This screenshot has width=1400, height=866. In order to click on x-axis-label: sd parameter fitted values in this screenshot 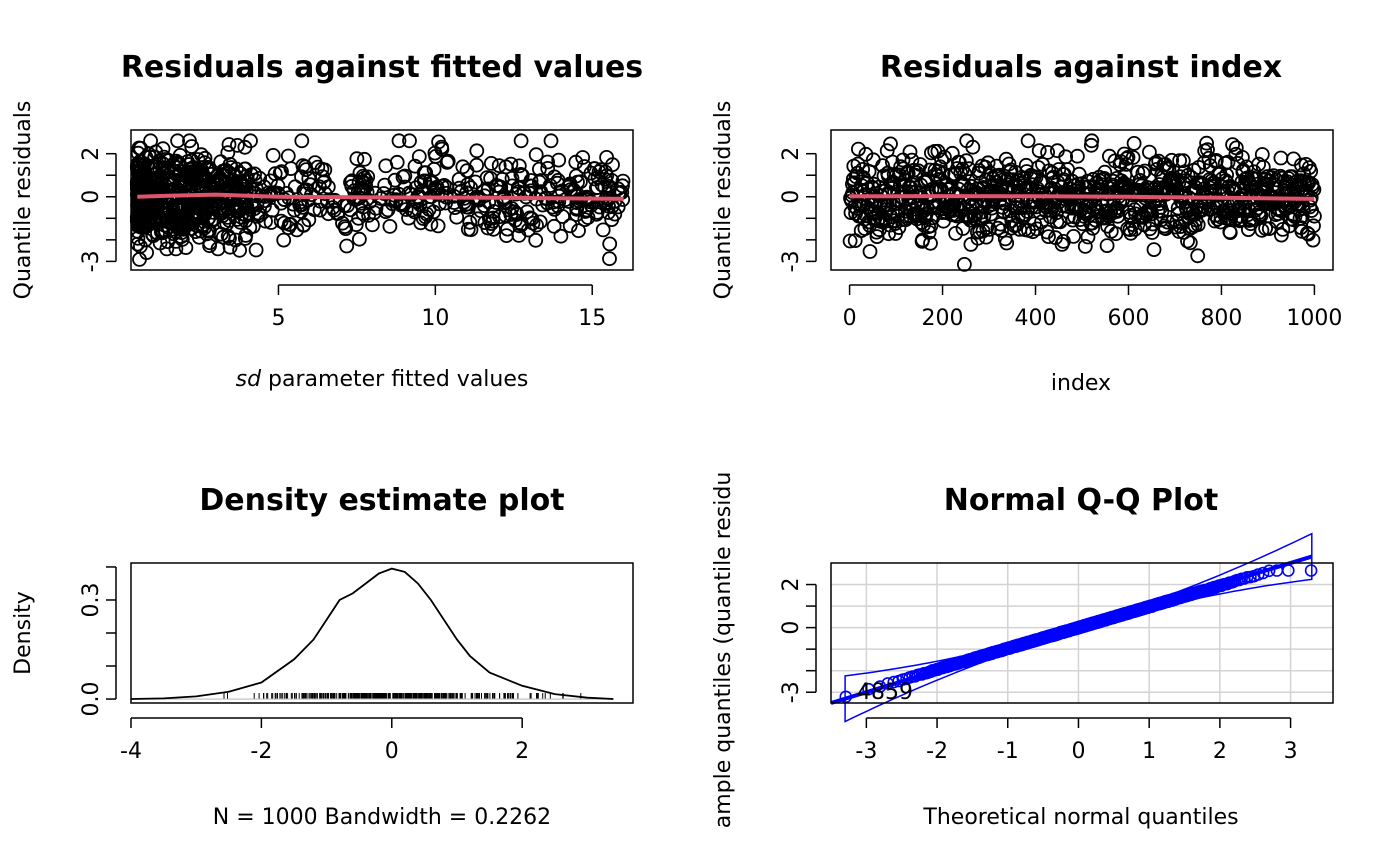, I will do `click(382, 379)`.